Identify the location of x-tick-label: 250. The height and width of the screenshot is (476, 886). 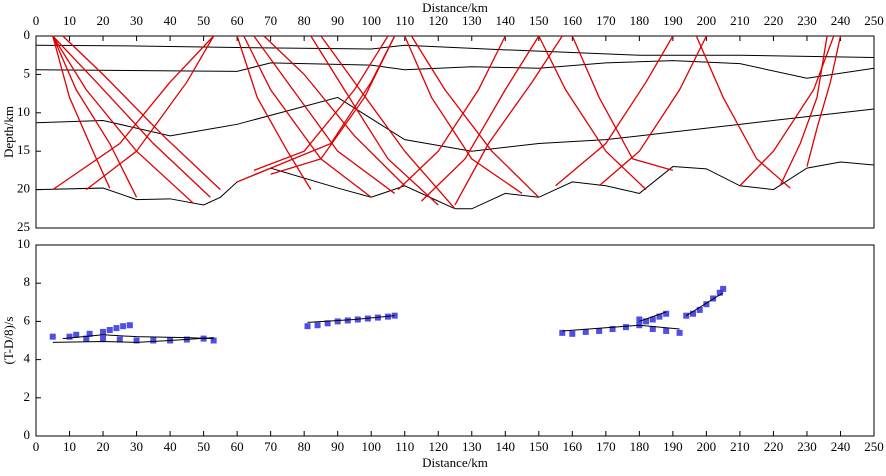
(874, 446).